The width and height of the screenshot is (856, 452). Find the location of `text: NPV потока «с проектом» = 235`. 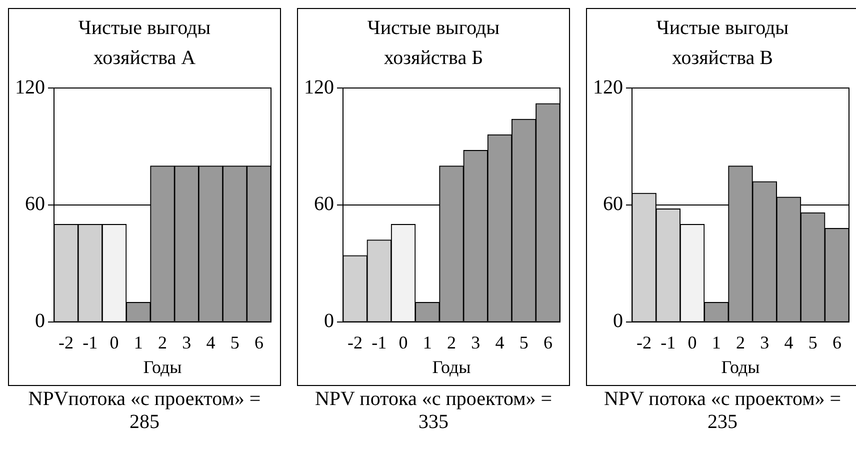

text: NPV потока «с проектом» = 235 is located at coordinates (722, 411).